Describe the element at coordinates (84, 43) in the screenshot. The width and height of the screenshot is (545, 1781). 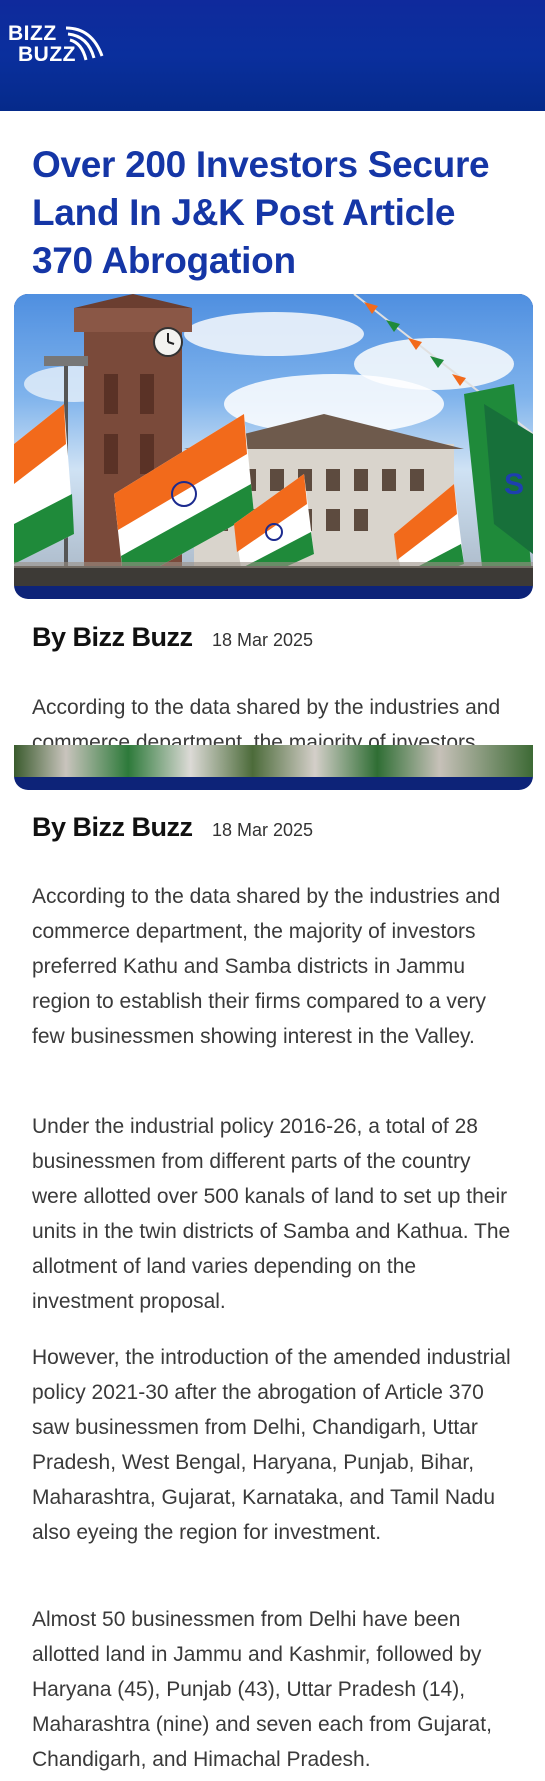
I see `wifi-arcs-icon` at that location.